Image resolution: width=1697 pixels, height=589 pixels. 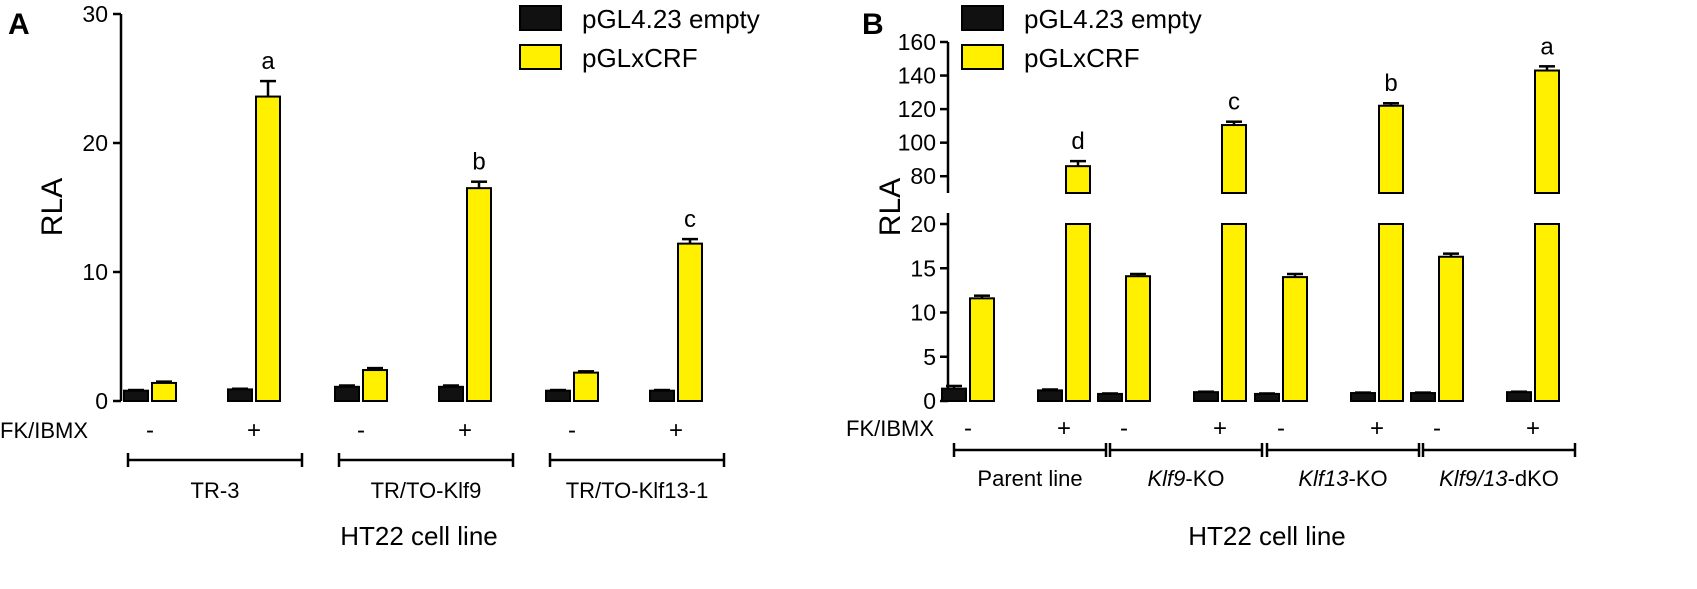 What do you see at coordinates (982, 18) in the screenshot?
I see `legend-b-swatch-empty` at bounding box center [982, 18].